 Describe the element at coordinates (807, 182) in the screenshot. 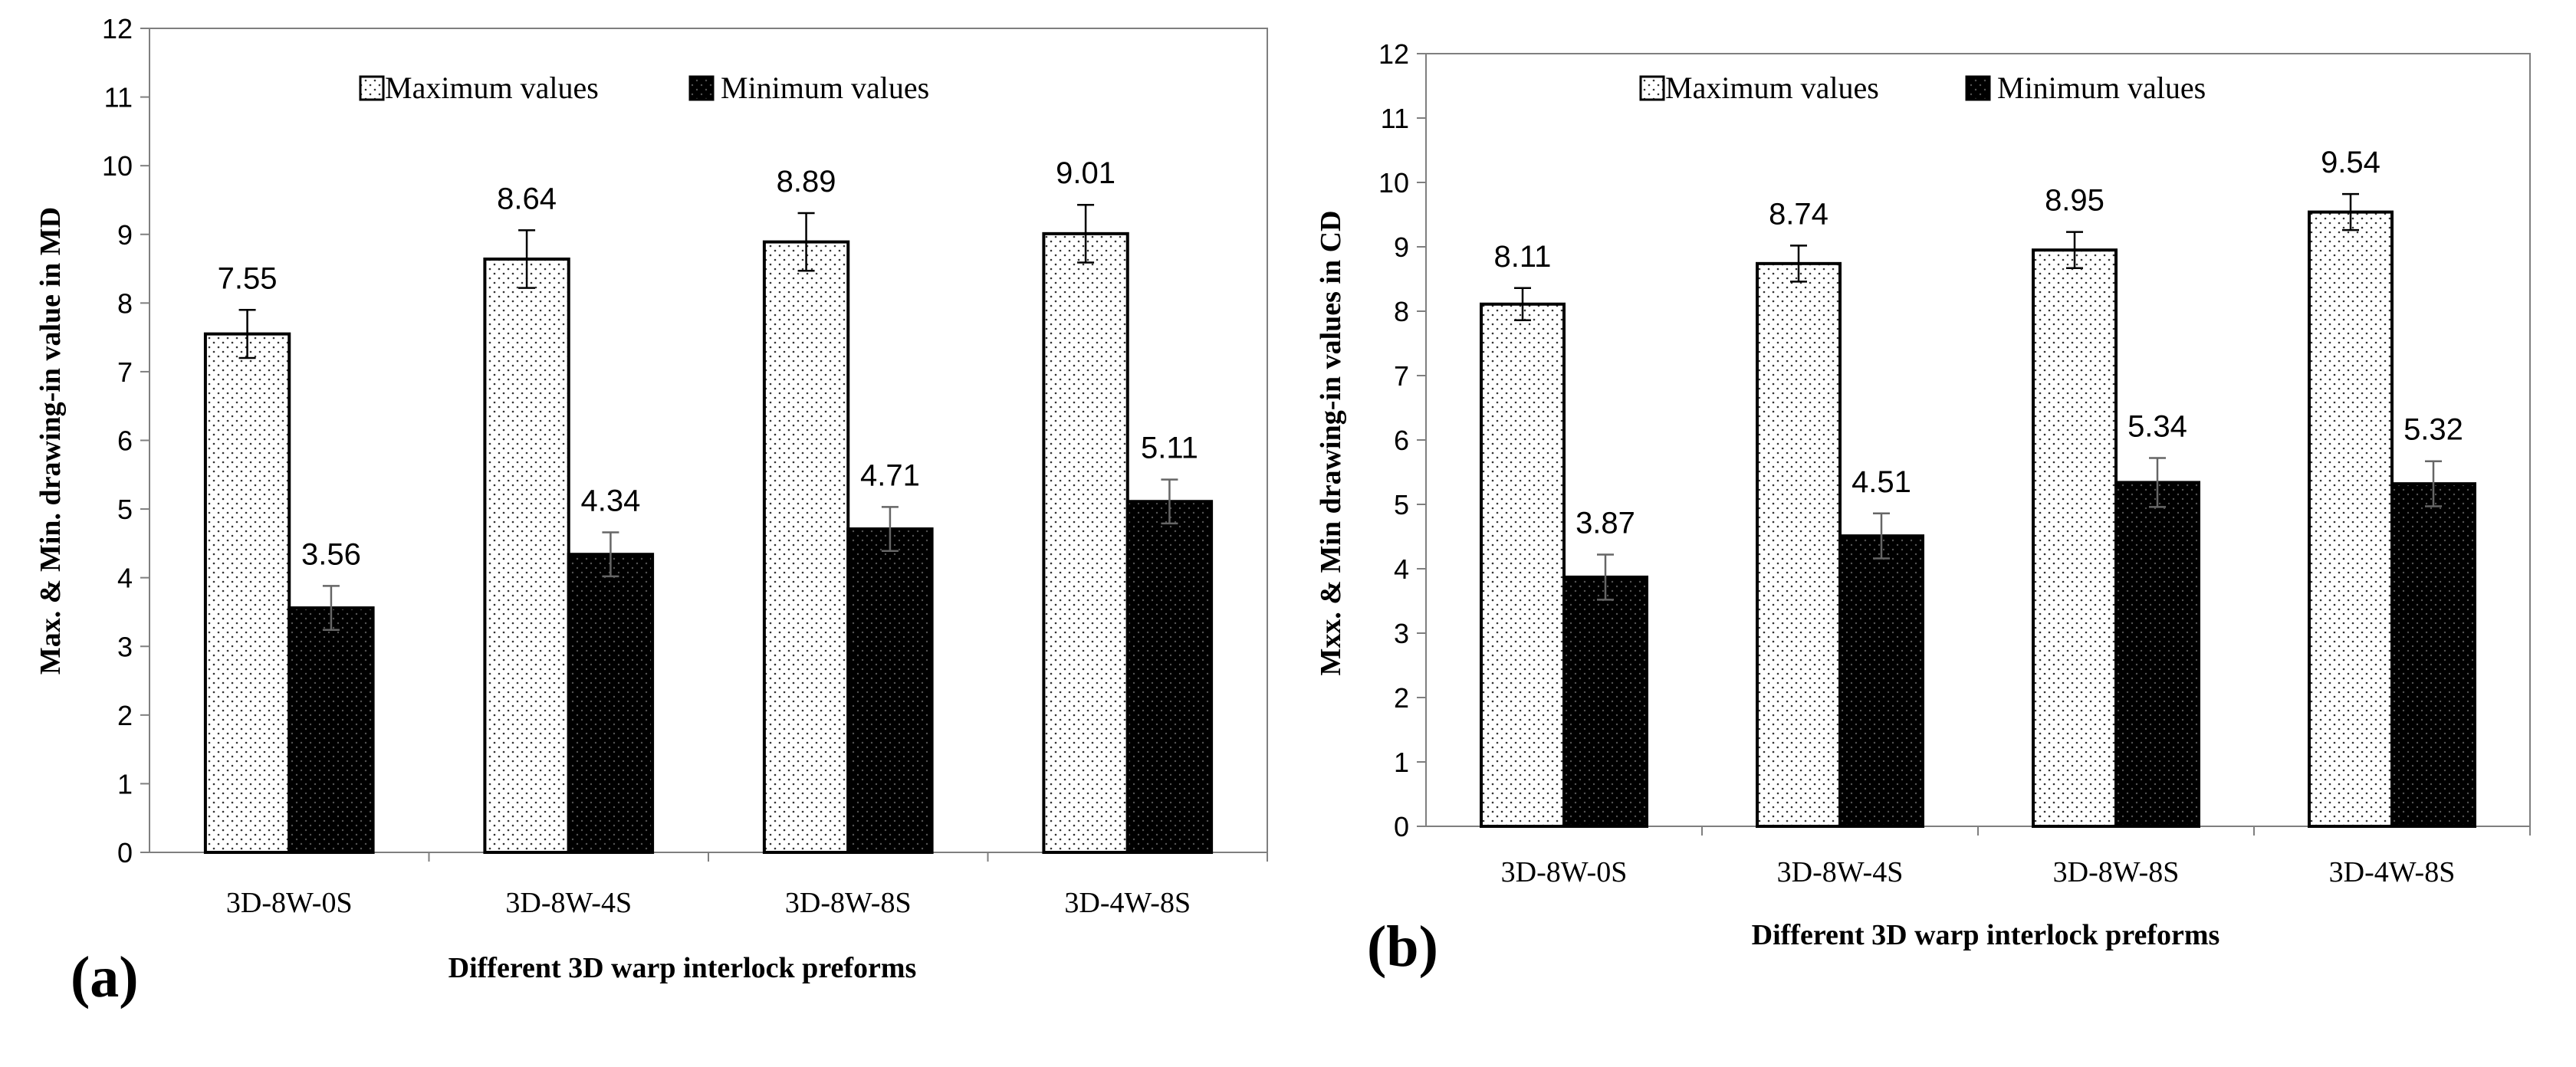

I see `data-label: 8.89` at that location.